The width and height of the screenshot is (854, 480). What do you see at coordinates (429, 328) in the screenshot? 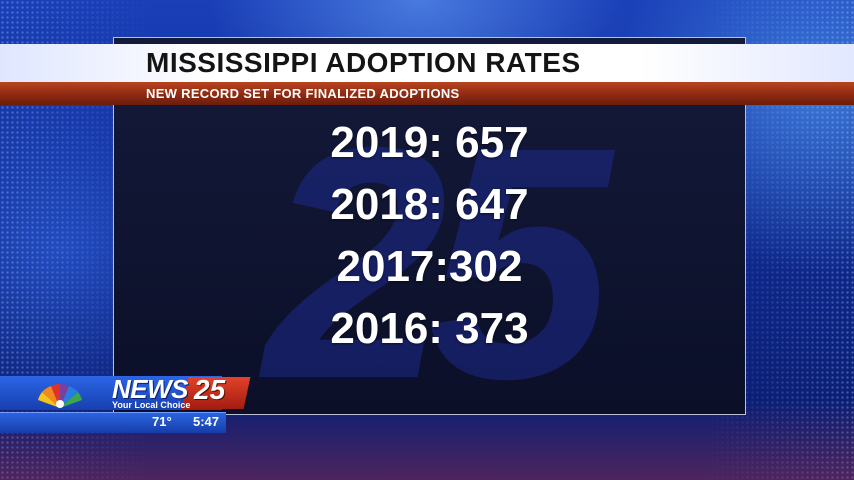
I see `stat-line: 2016: 373` at bounding box center [429, 328].